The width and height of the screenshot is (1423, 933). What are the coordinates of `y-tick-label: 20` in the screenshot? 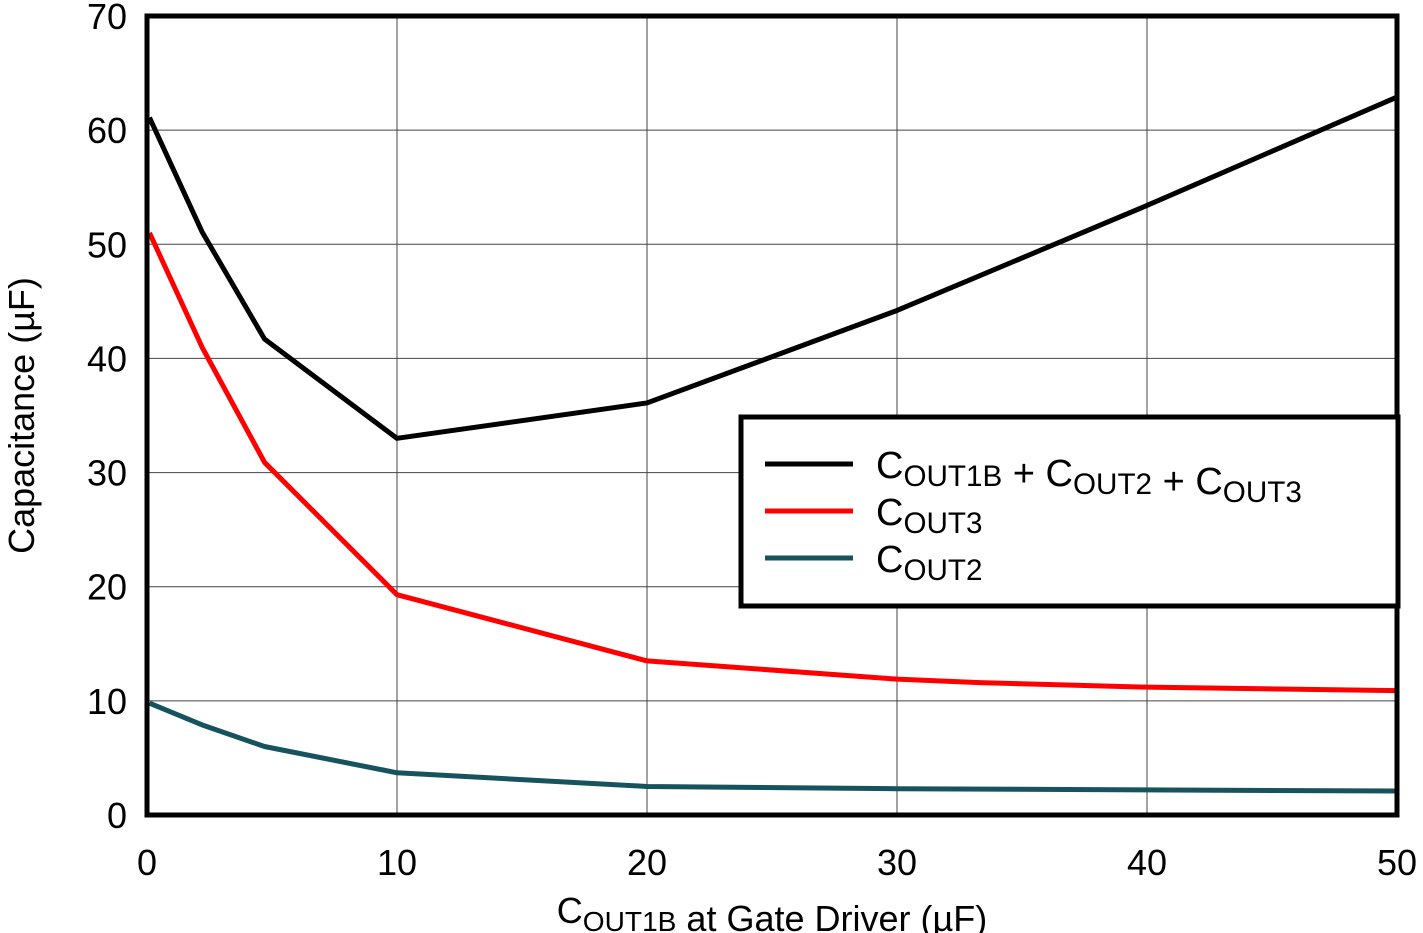 It's located at (107, 587).